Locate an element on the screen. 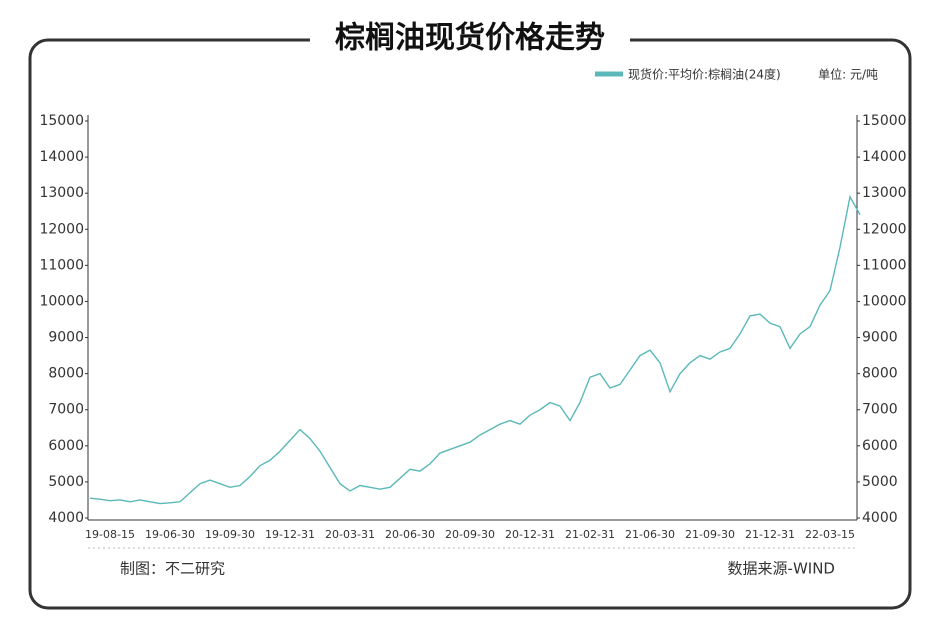 Image resolution: width=940 pixels, height=644 pixels. y2-tick-label: 9000 is located at coordinates (880, 338).